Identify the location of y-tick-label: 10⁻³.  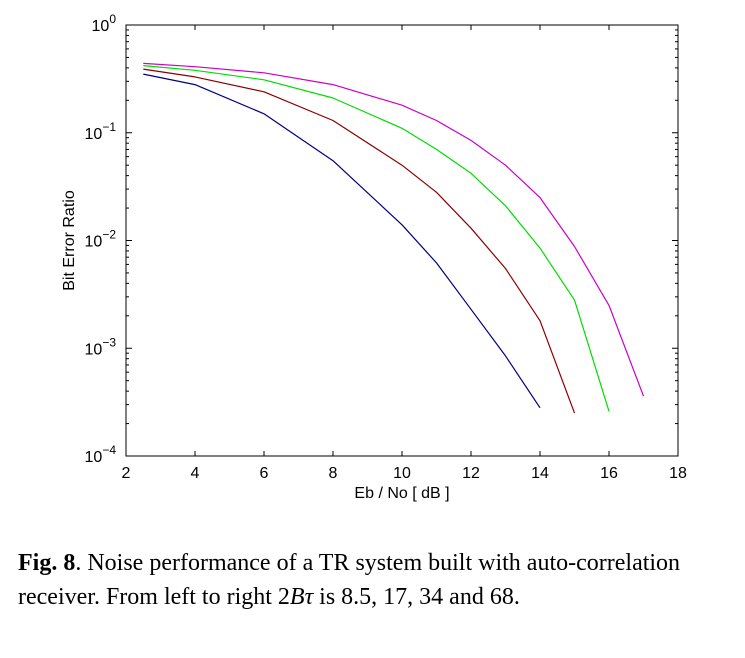
(101, 346).